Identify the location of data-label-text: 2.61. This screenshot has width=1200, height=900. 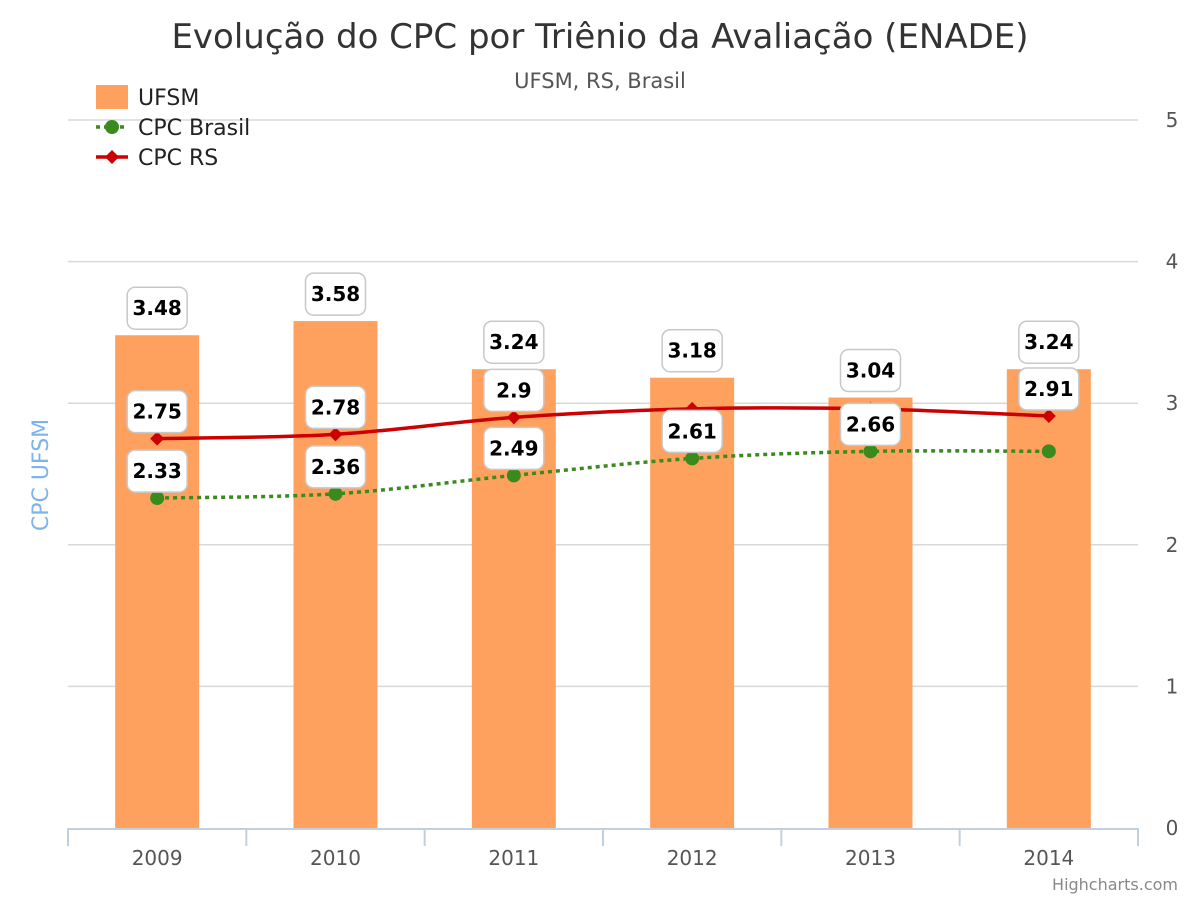
(691, 431).